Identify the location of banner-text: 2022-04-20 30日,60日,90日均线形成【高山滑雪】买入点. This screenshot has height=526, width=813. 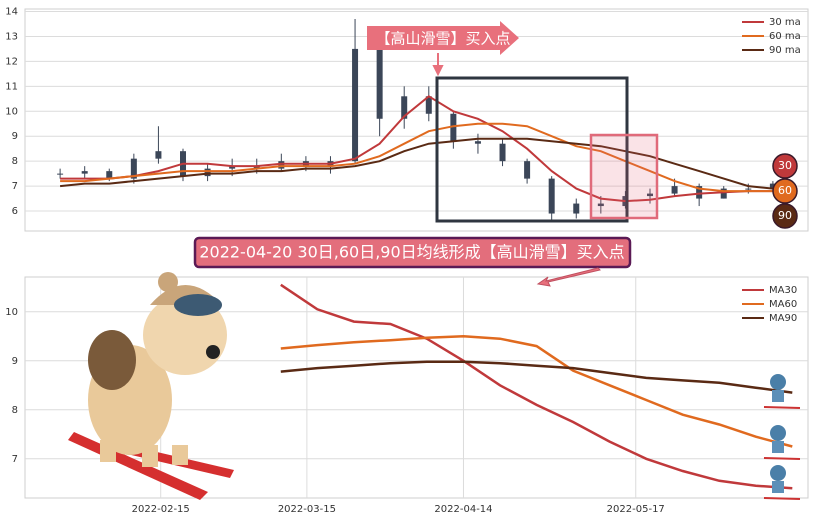
(411, 252).